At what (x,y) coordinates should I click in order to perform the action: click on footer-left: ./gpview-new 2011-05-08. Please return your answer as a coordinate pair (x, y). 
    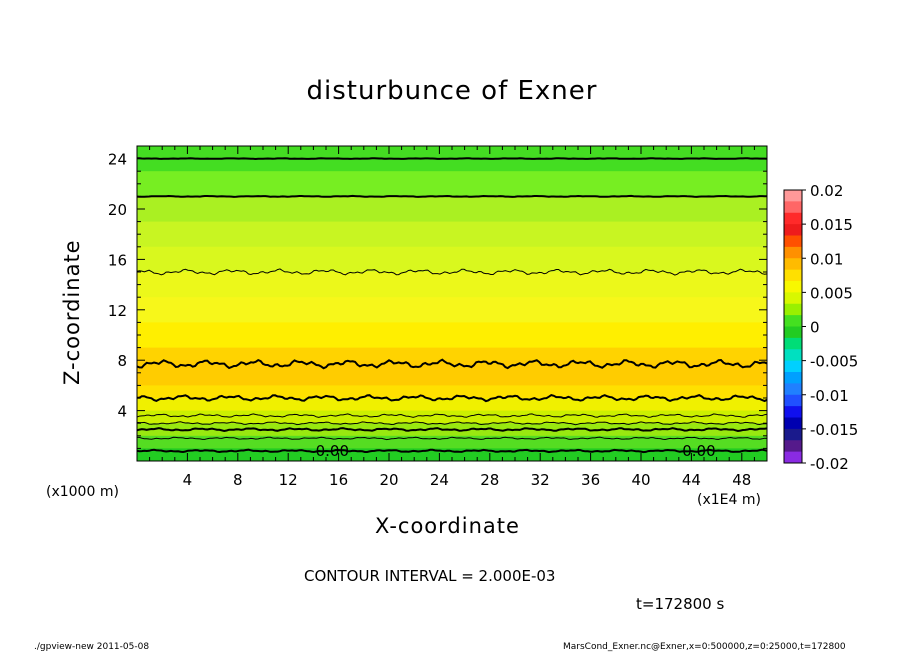
    Looking at the image, I should click on (92, 647).